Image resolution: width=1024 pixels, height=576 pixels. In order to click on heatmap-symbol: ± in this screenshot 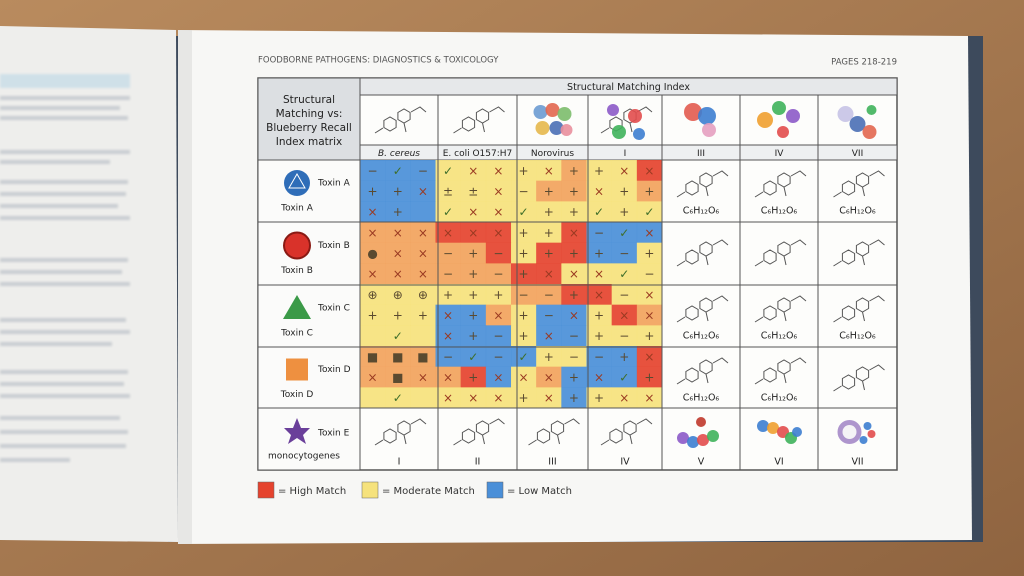, I will do `click(448, 192)`.